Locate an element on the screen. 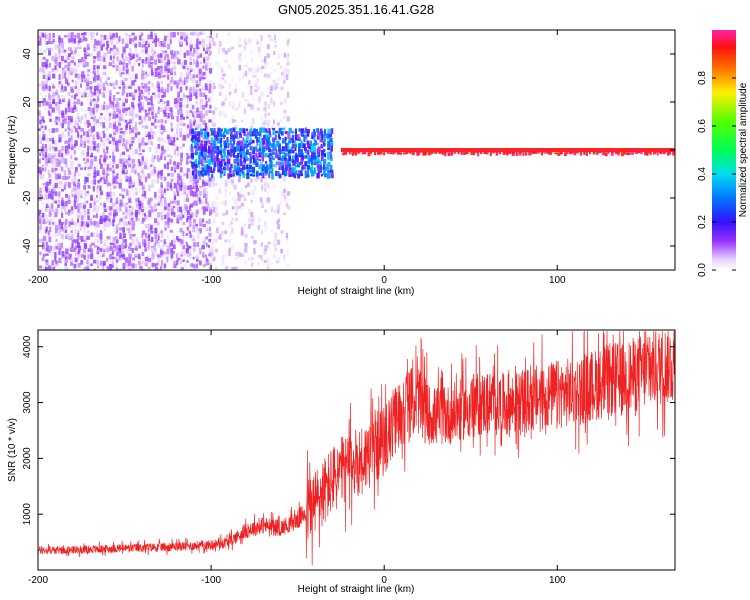 Image resolution: width=750 pixels, height=600 pixels. y-tick-label: -20 is located at coordinates (27, 197).